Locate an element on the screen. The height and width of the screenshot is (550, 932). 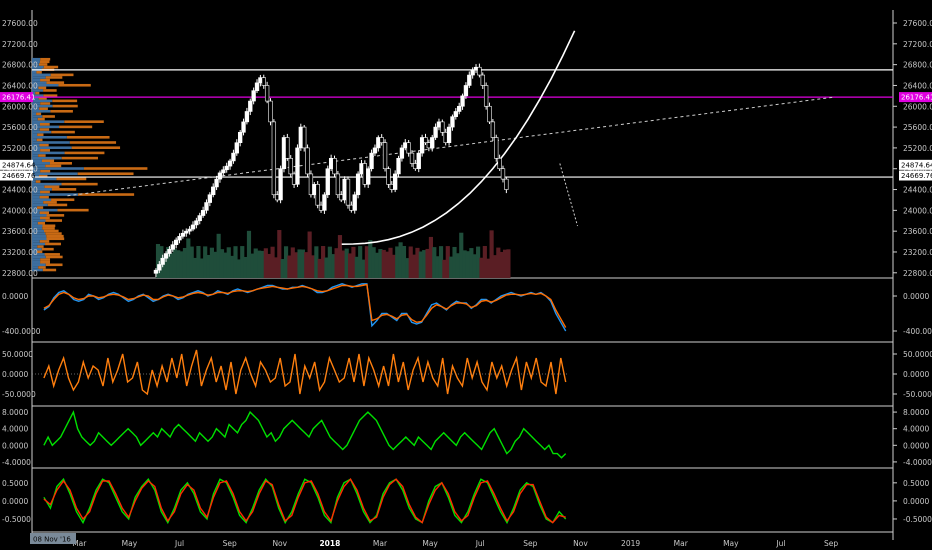
x-tick-label: Jul is located at coordinates (179, 543).